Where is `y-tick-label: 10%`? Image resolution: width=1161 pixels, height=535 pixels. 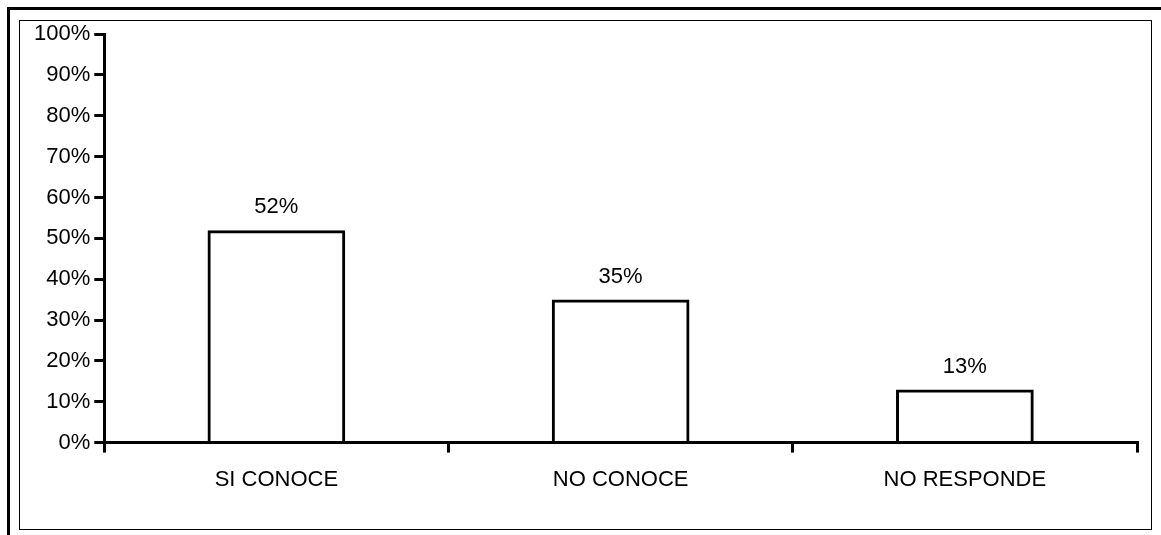
y-tick-label: 10% is located at coordinates (68, 400).